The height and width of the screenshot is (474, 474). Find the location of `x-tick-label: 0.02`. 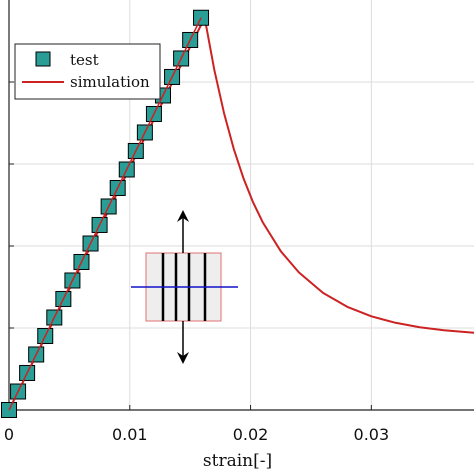

x-tick-label: 0.02 is located at coordinates (251, 434).